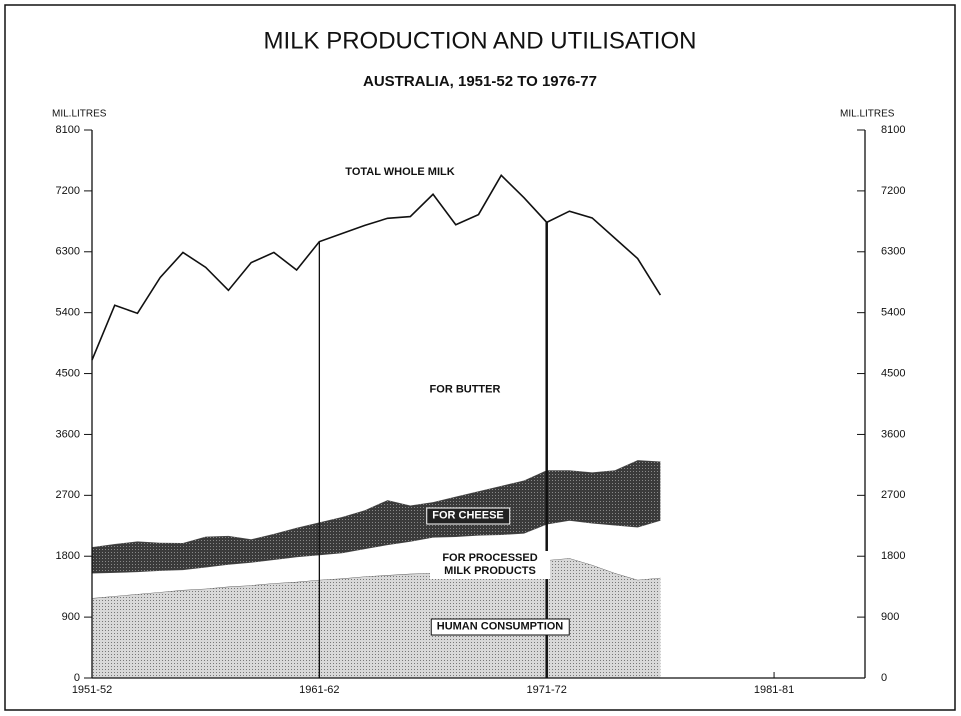  Describe the element at coordinates (893, 373) in the screenshot. I see `y2-tick-label: 4500` at that location.